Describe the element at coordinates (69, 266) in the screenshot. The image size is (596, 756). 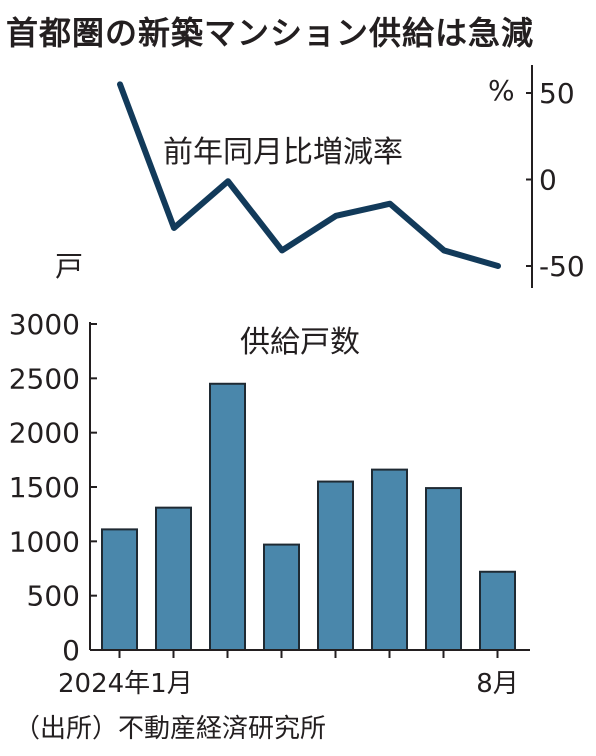
I see `bar-unit-label: 戸` at that location.